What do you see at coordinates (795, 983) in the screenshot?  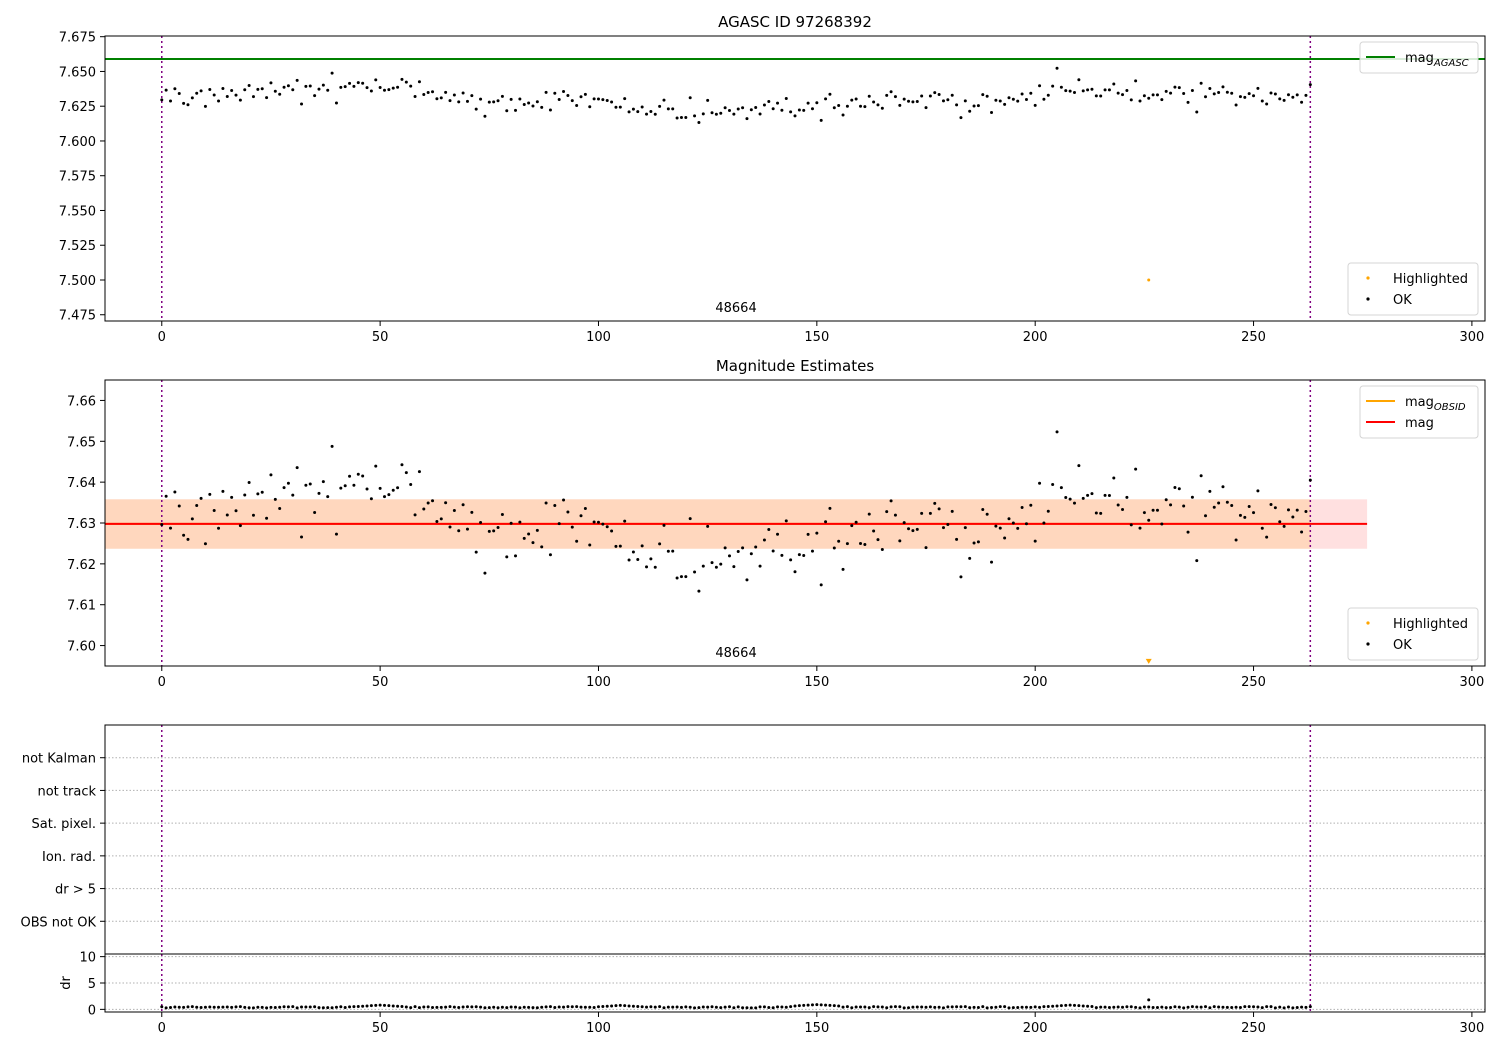 I see `panel-dr-frame` at bounding box center [795, 983].